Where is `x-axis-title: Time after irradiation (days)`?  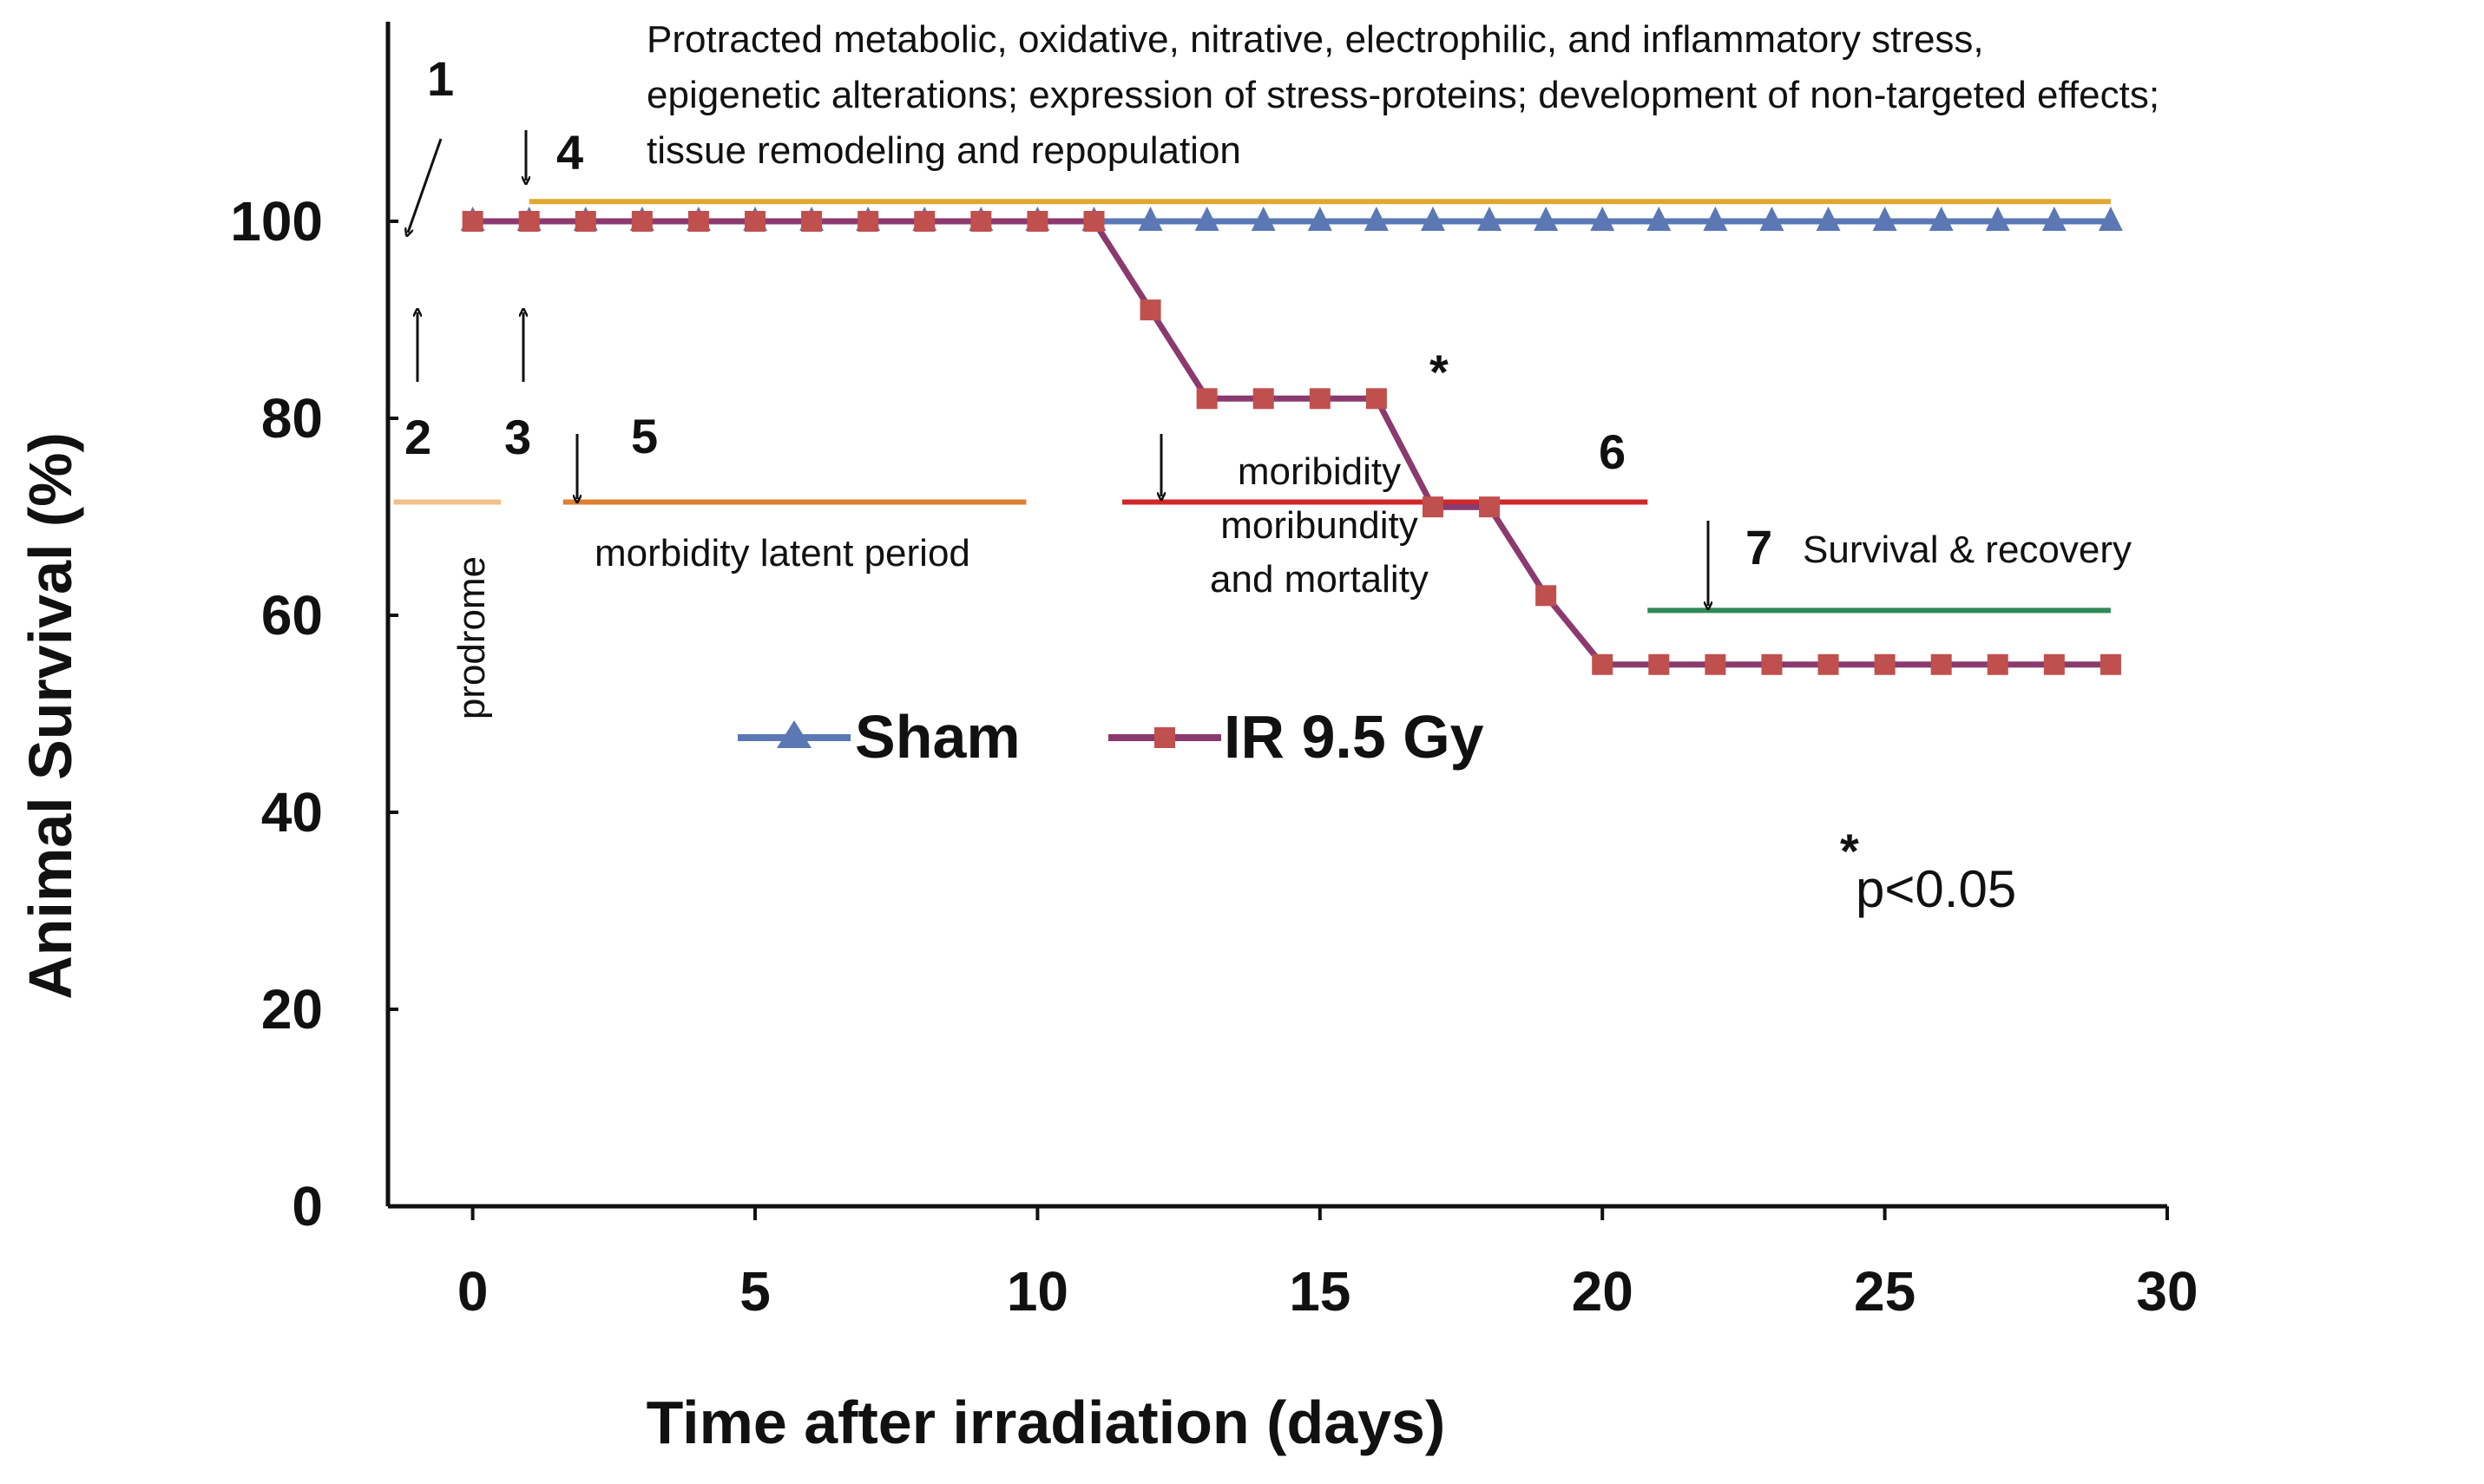 x-axis-title: Time after irradiation (days) is located at coordinates (1046, 1422).